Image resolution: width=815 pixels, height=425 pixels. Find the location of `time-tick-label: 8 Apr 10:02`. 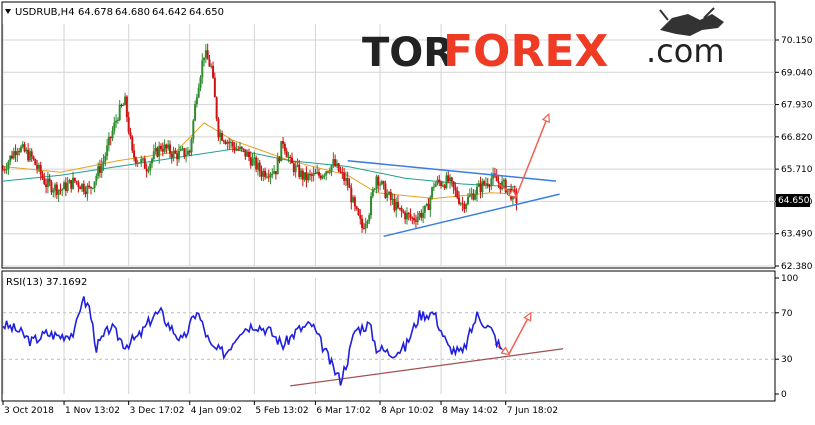

time-tick-label: 8 Apr 10:02 is located at coordinates (407, 411).